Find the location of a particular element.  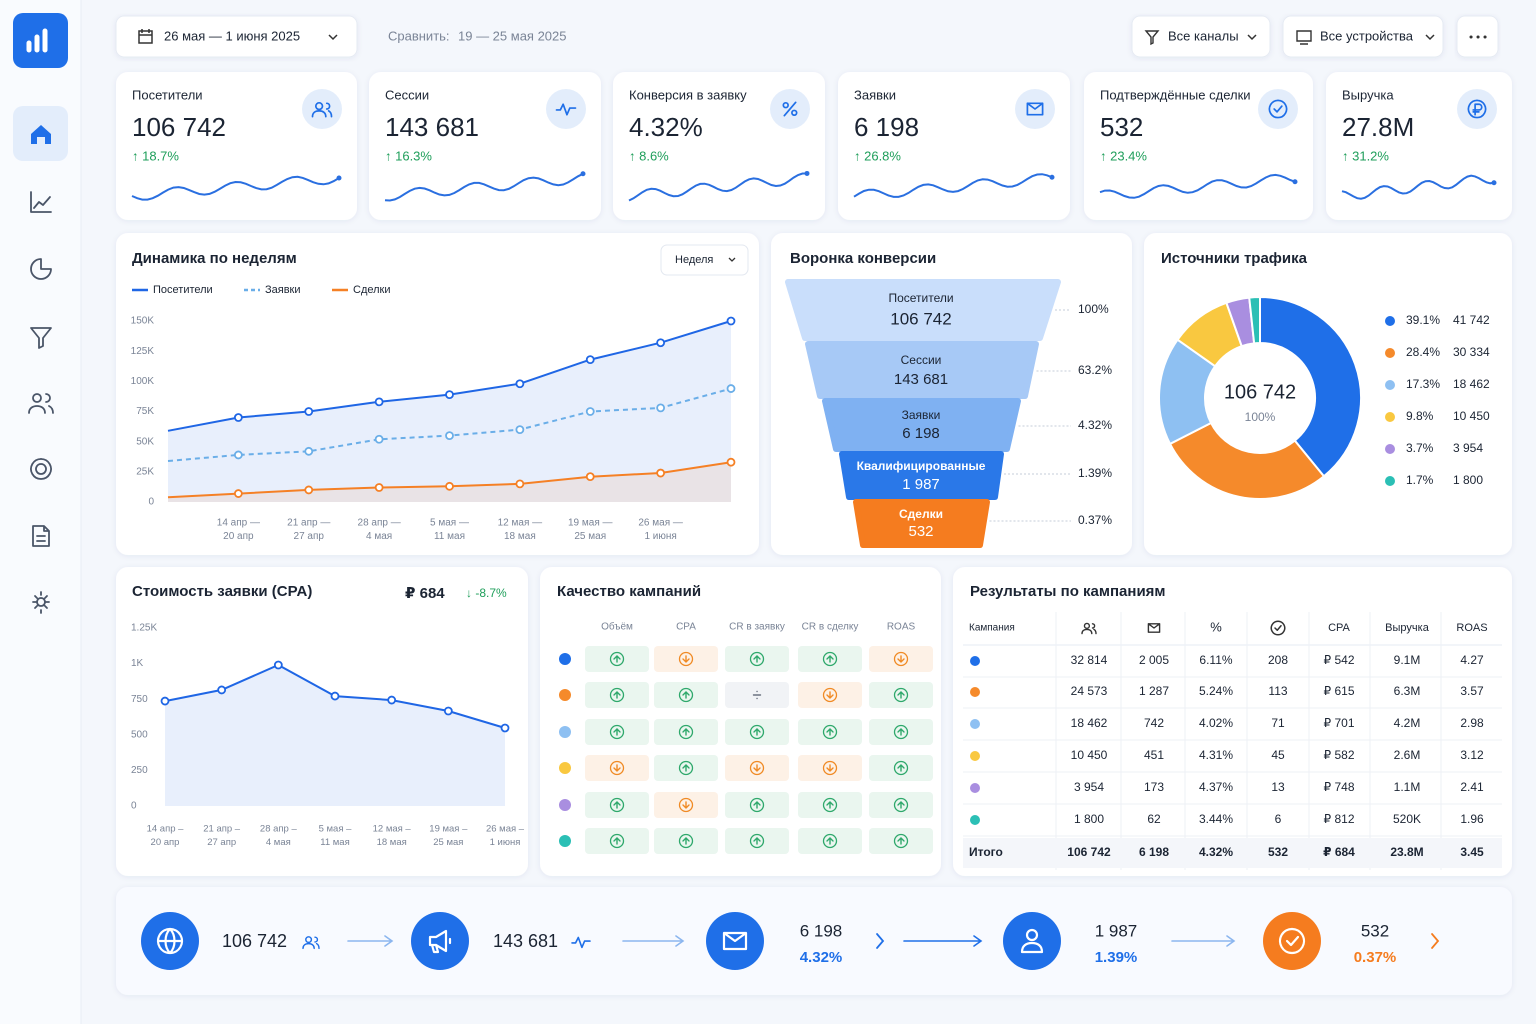

area-fill is located at coordinates (335, 735).